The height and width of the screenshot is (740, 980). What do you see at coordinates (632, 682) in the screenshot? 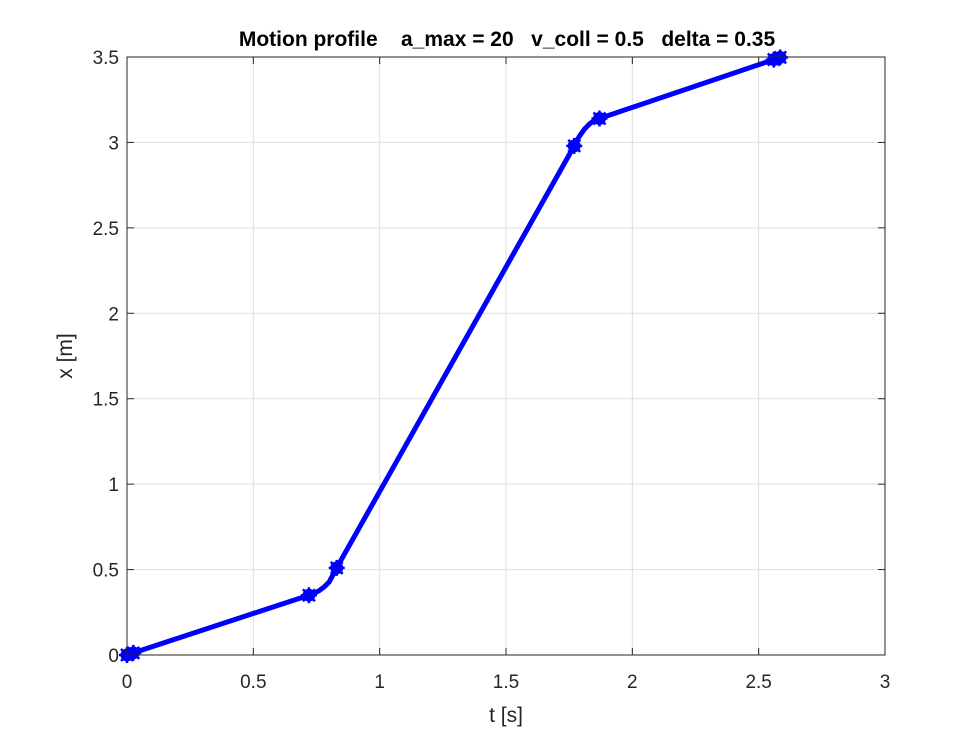
I see `x-tick-label: 2` at bounding box center [632, 682].